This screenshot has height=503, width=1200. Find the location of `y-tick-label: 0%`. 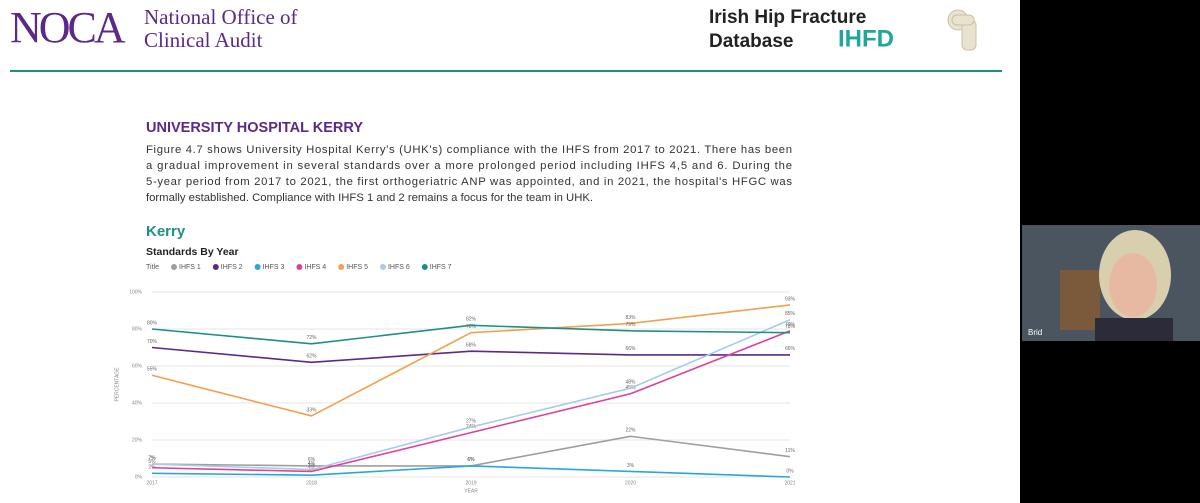

y-tick-label: 0% is located at coordinates (139, 477).